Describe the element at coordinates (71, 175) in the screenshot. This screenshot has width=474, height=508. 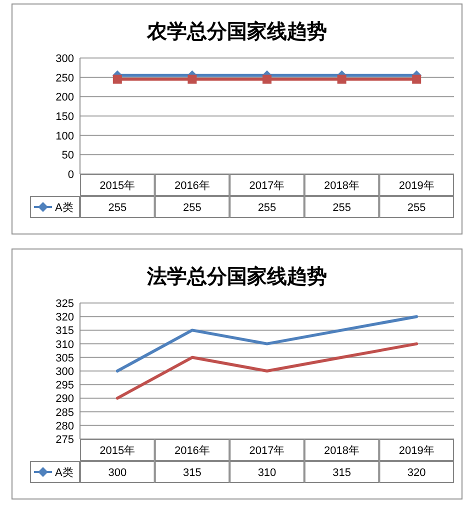
I see `y-tick-label: 0` at that location.